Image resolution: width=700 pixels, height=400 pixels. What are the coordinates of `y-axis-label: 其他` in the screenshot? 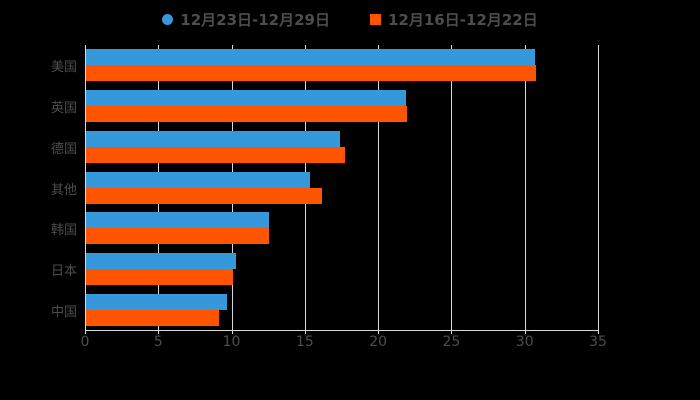 It's located at (63, 190).